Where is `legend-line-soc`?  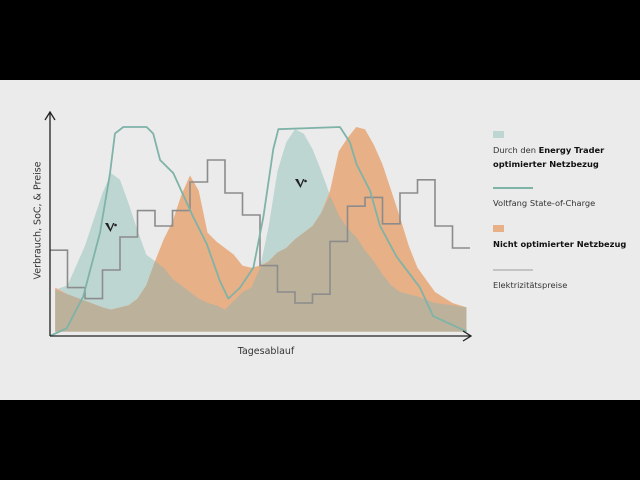
legend-line-soc is located at coordinates (513, 188).